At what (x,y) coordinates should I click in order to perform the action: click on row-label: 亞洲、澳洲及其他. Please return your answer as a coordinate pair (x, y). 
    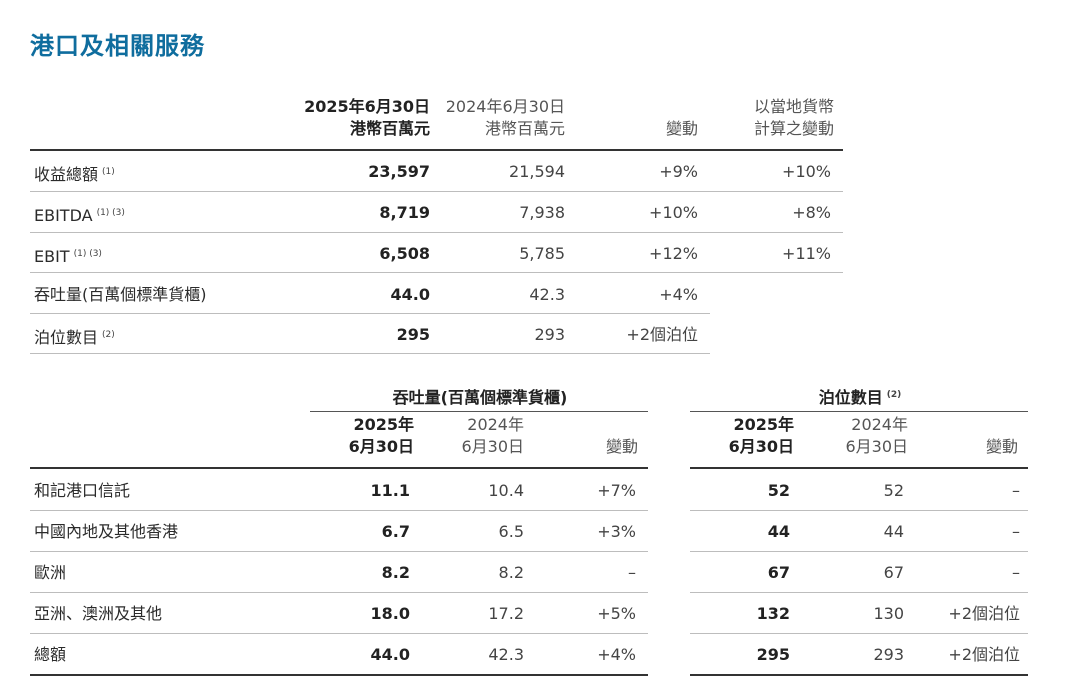
    Looking at the image, I should click on (98, 613).